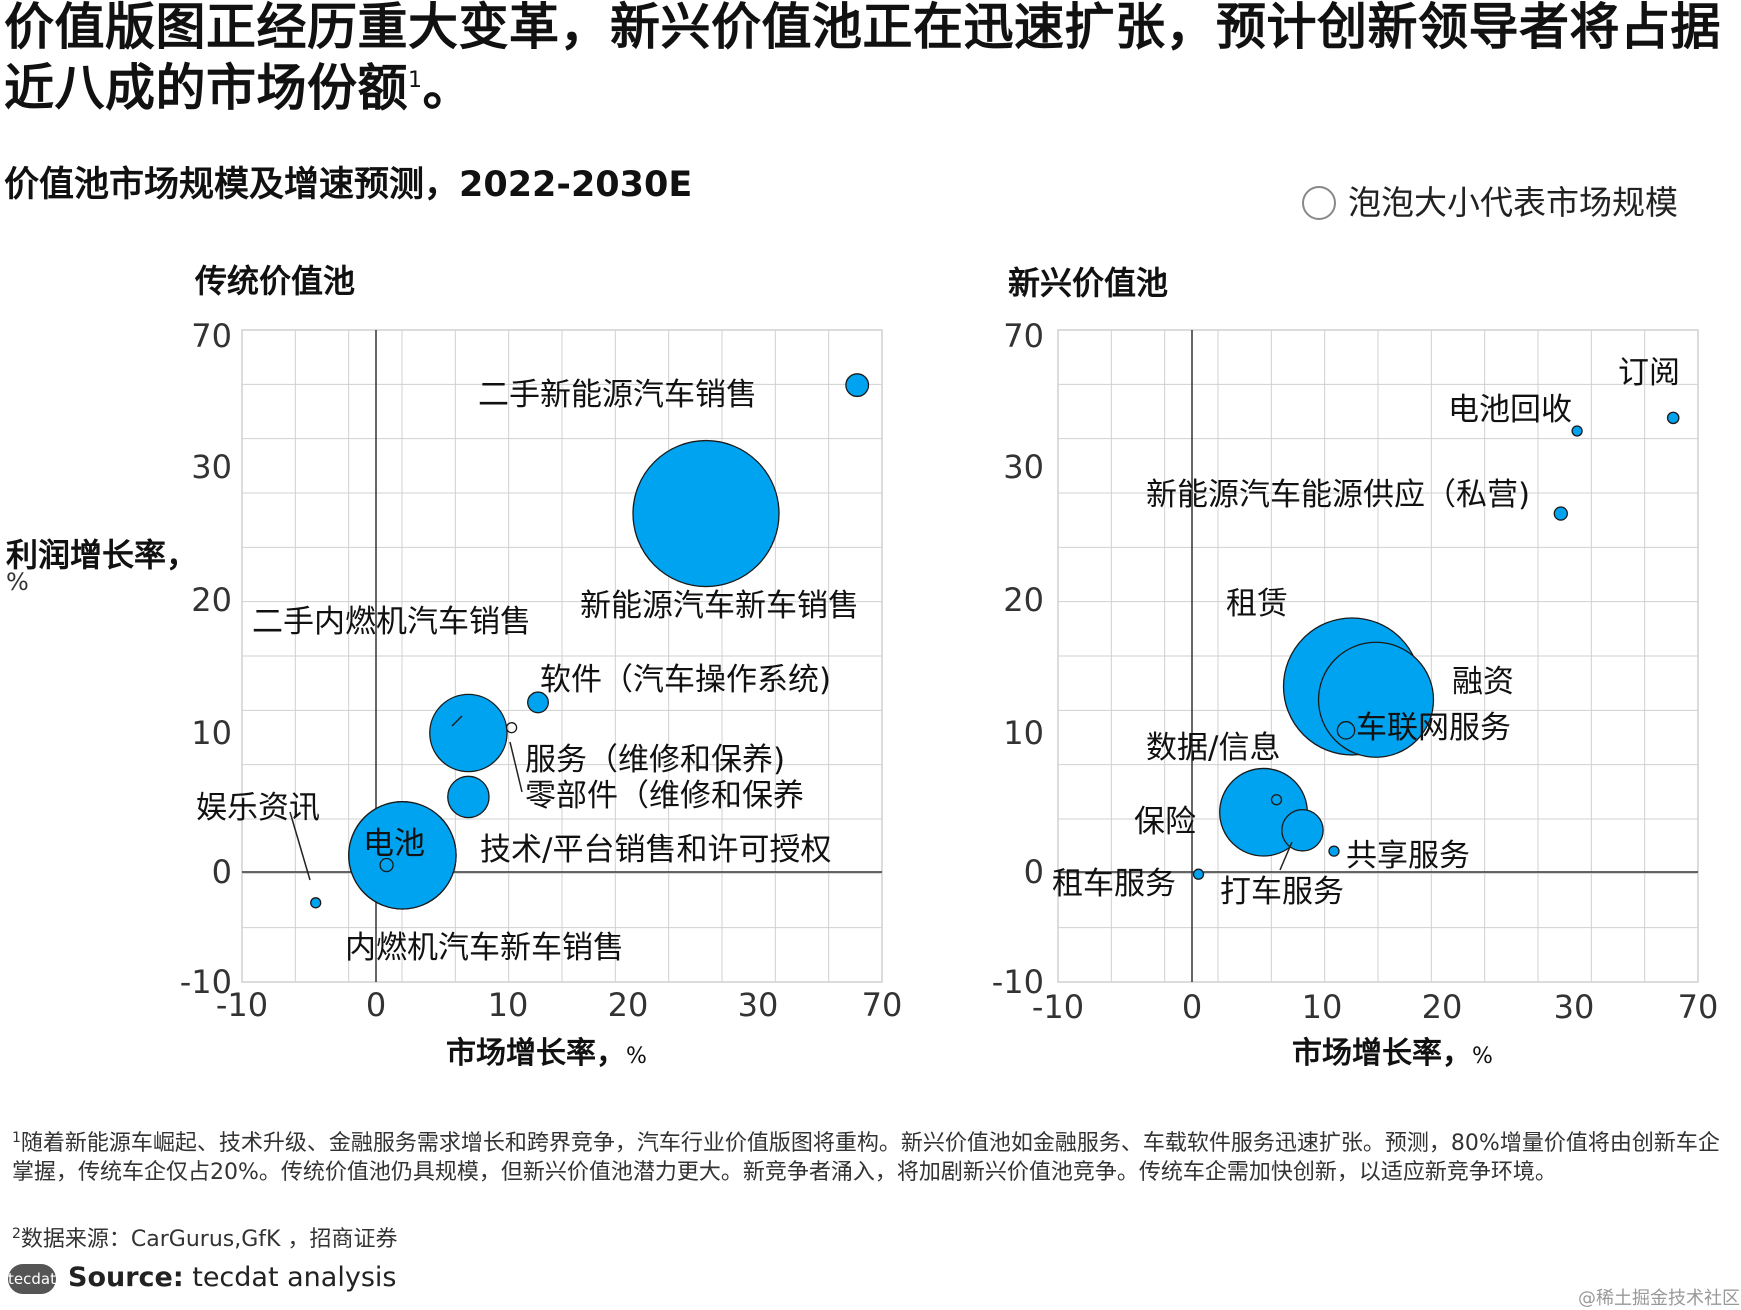 The width and height of the screenshot is (1741, 1310). I want to click on bubble-label: 订阅, so click(1649, 373).